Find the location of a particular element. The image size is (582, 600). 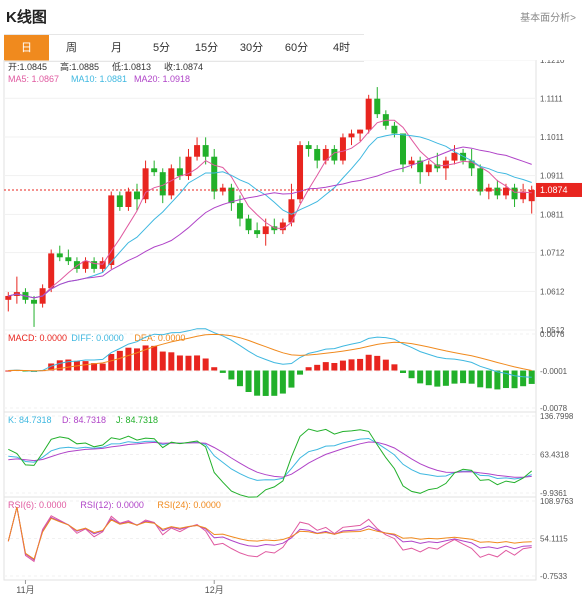

x-axis-label: 11月 is located at coordinates (25, 590).